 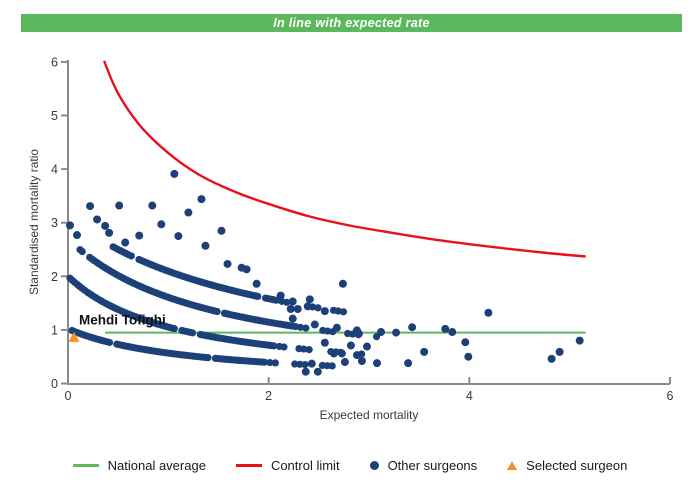 I want to click on legend-label: Control limit, so click(x=305, y=465).